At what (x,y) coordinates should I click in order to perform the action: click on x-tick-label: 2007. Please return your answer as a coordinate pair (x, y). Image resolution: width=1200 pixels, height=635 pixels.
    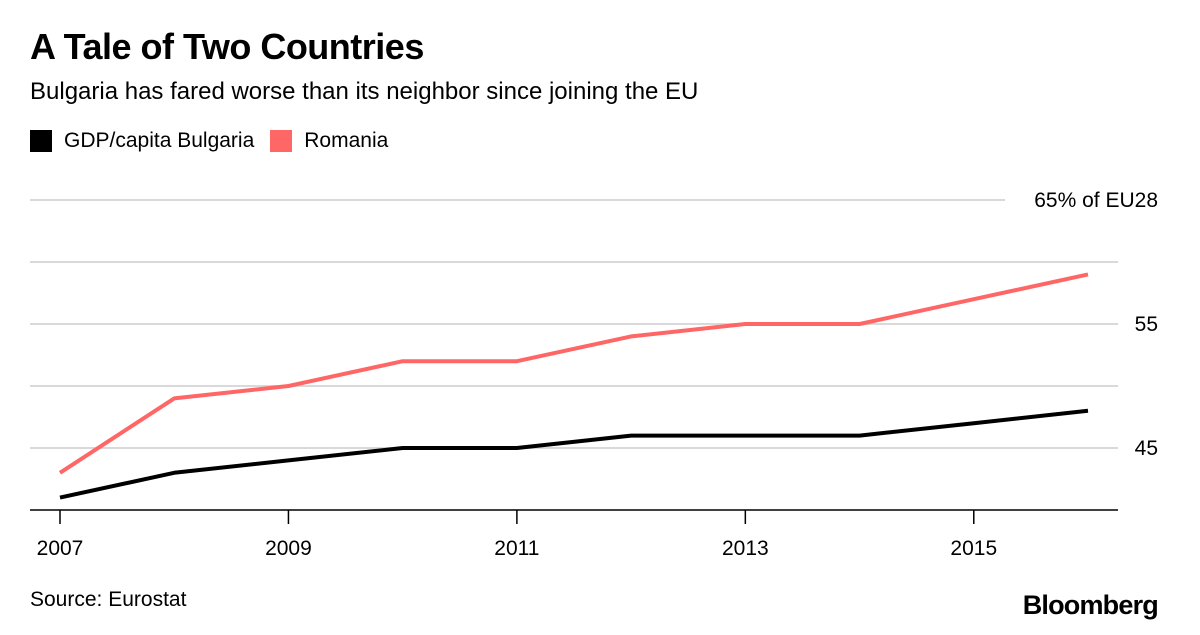
    Looking at the image, I should click on (60, 548).